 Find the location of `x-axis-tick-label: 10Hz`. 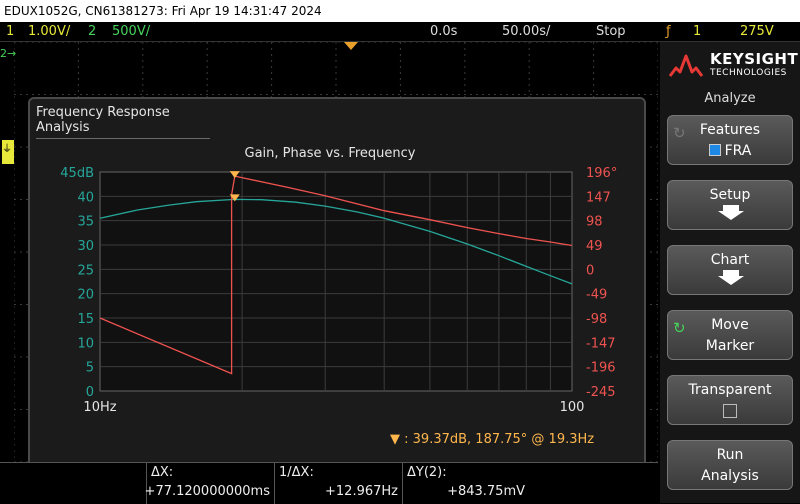

x-axis-tick-label: 10Hz is located at coordinates (99, 407).